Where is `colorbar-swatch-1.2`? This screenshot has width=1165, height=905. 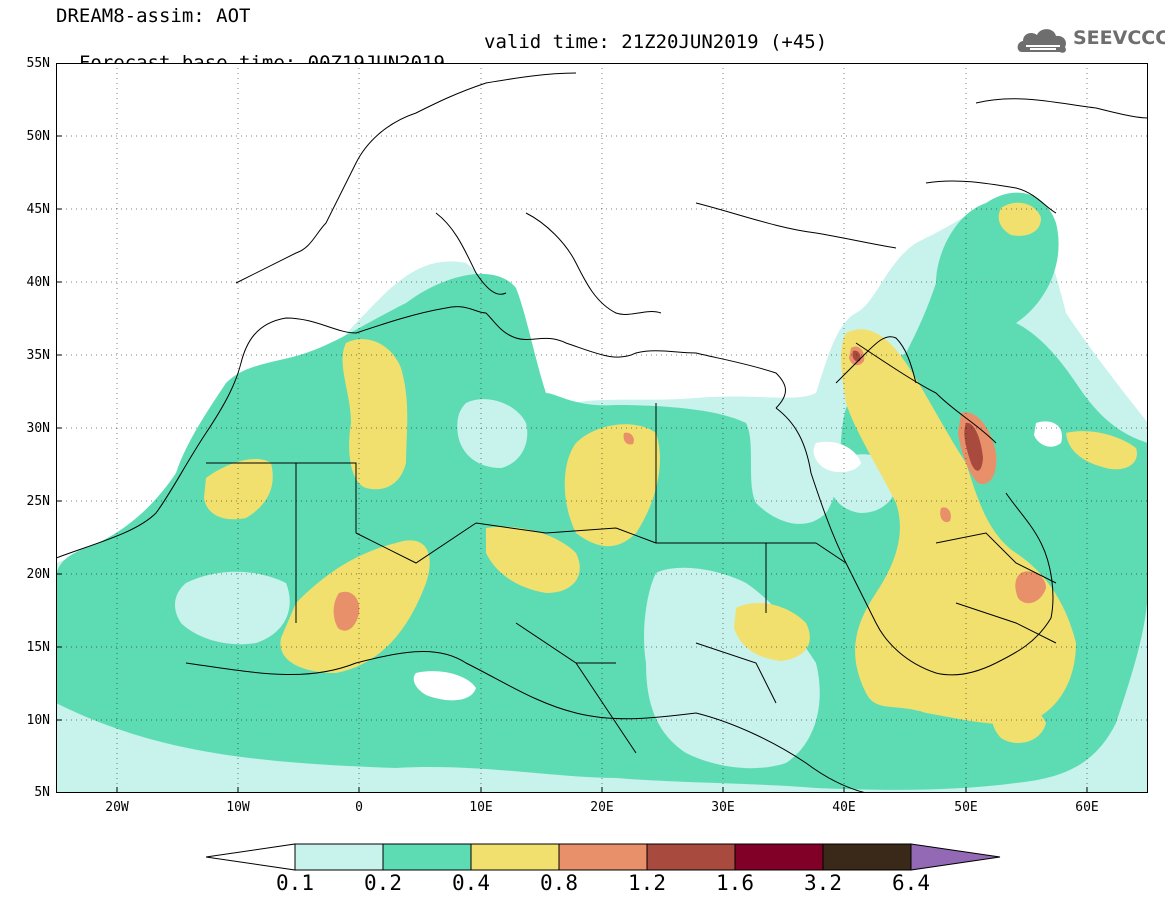
colorbar-swatch-1.2 is located at coordinates (691, 857).